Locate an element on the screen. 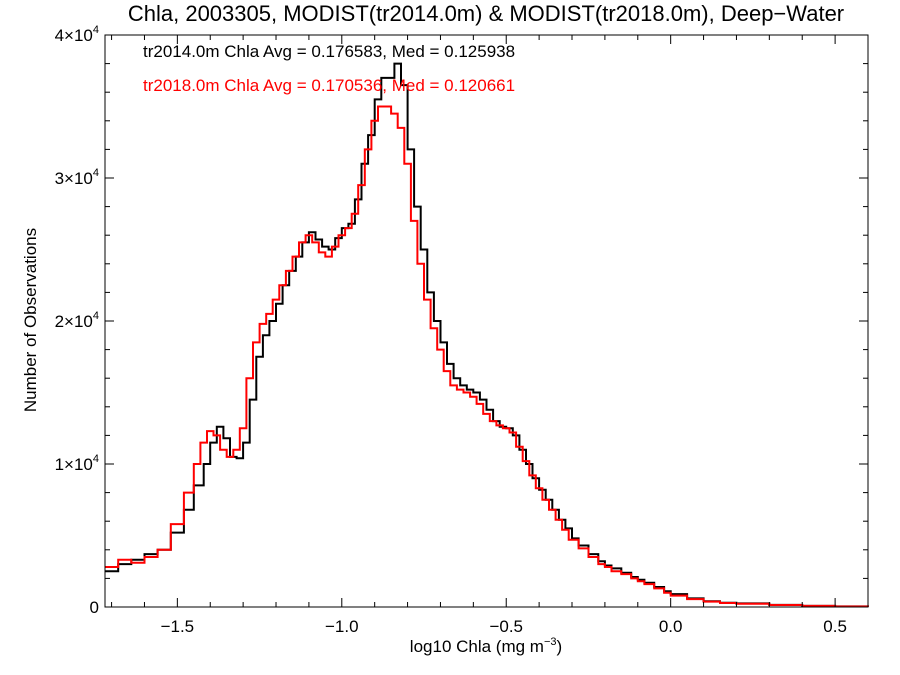 The width and height of the screenshot is (900, 675). x-tick-label: −1.0 is located at coordinates (342, 626).